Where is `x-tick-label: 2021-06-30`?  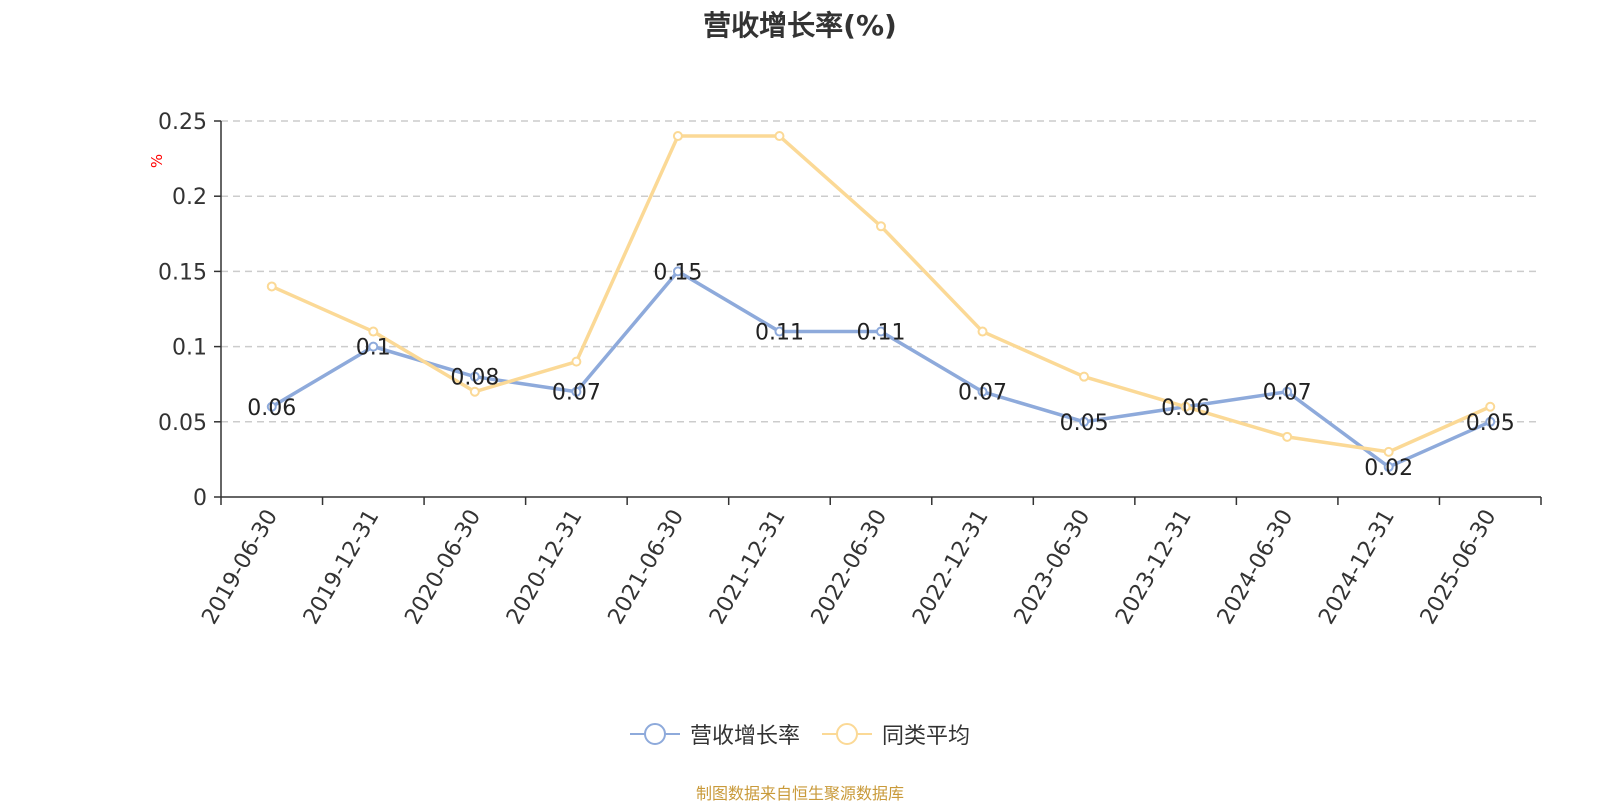 x-tick-label: 2021-06-30 is located at coordinates (647, 567).